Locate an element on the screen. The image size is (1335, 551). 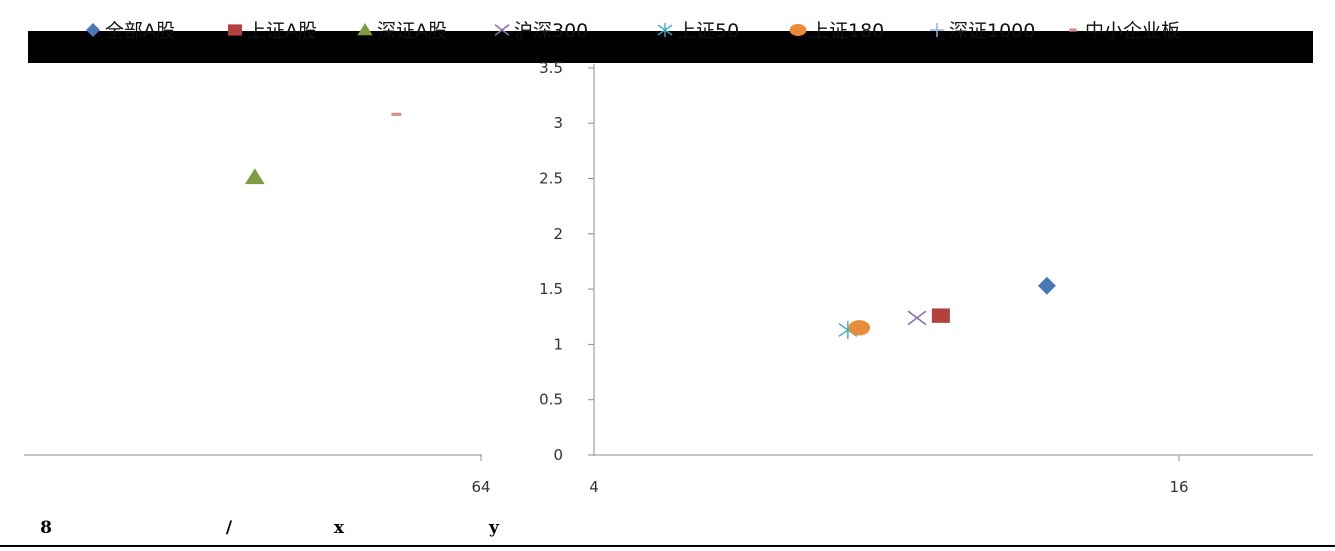
legend-label: 上证A股 is located at coordinates (282, 31).